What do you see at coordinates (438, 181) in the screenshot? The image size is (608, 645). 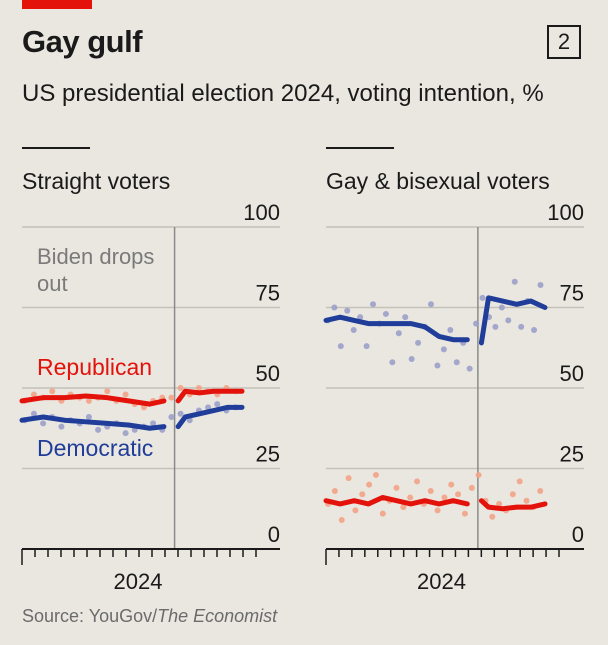 I see `panel-title: Gay & bisexual voters` at bounding box center [438, 181].